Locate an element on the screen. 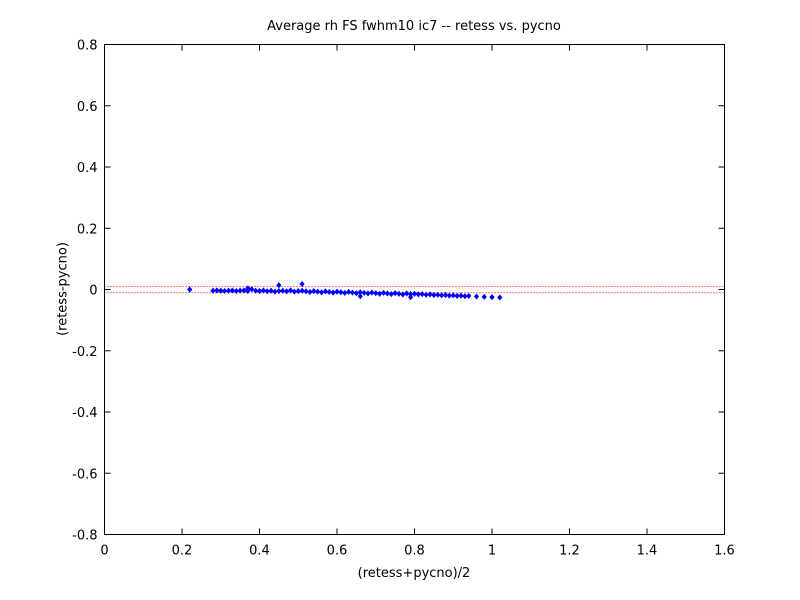  y-tick-label: 0.6 is located at coordinates (87, 107).